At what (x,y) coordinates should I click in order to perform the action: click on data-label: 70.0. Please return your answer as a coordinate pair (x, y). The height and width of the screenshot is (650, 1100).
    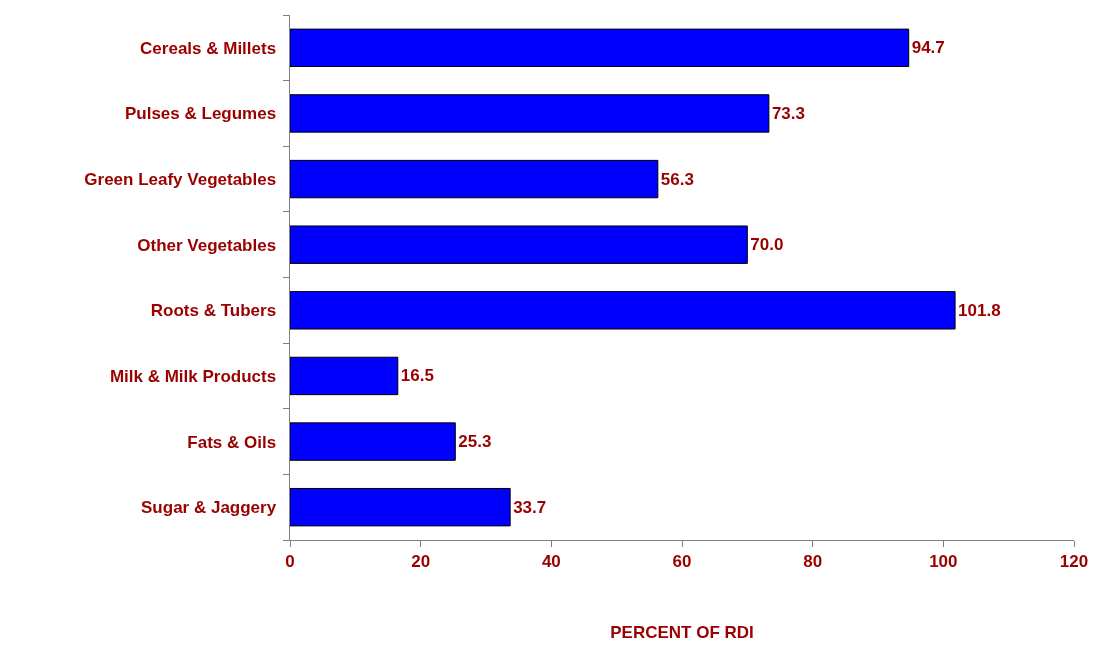
    Looking at the image, I should click on (767, 245).